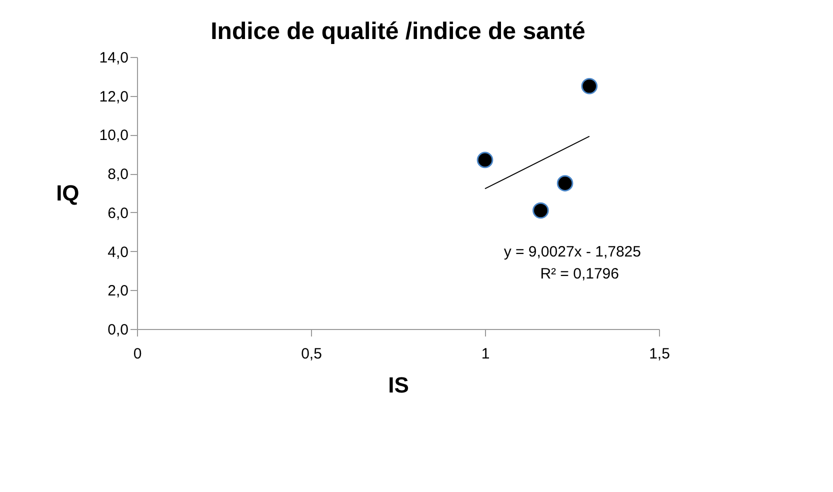 The image size is (833, 492). What do you see at coordinates (118, 213) in the screenshot?
I see `y-tick-label: 6,0` at bounding box center [118, 213].